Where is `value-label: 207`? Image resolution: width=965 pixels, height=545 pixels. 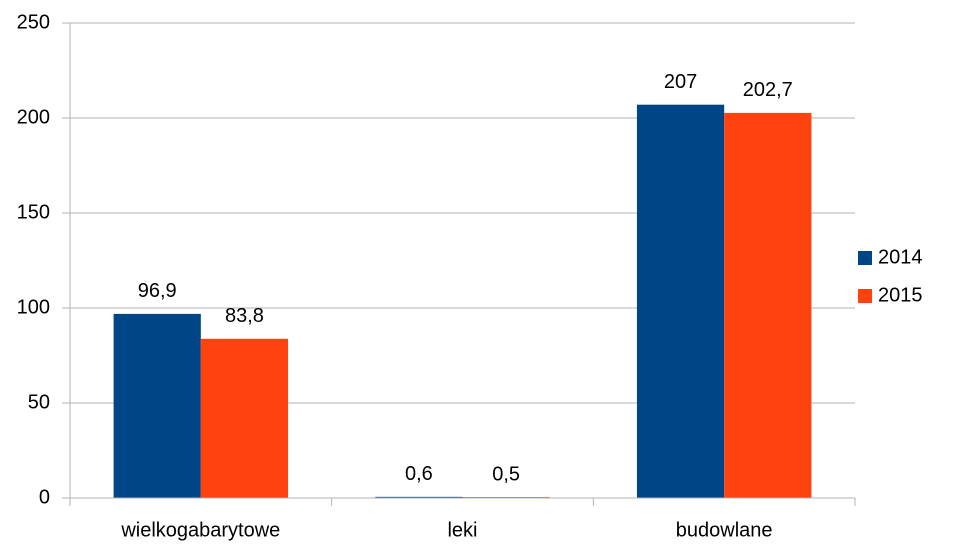
value-label: 207 is located at coordinates (680, 82).